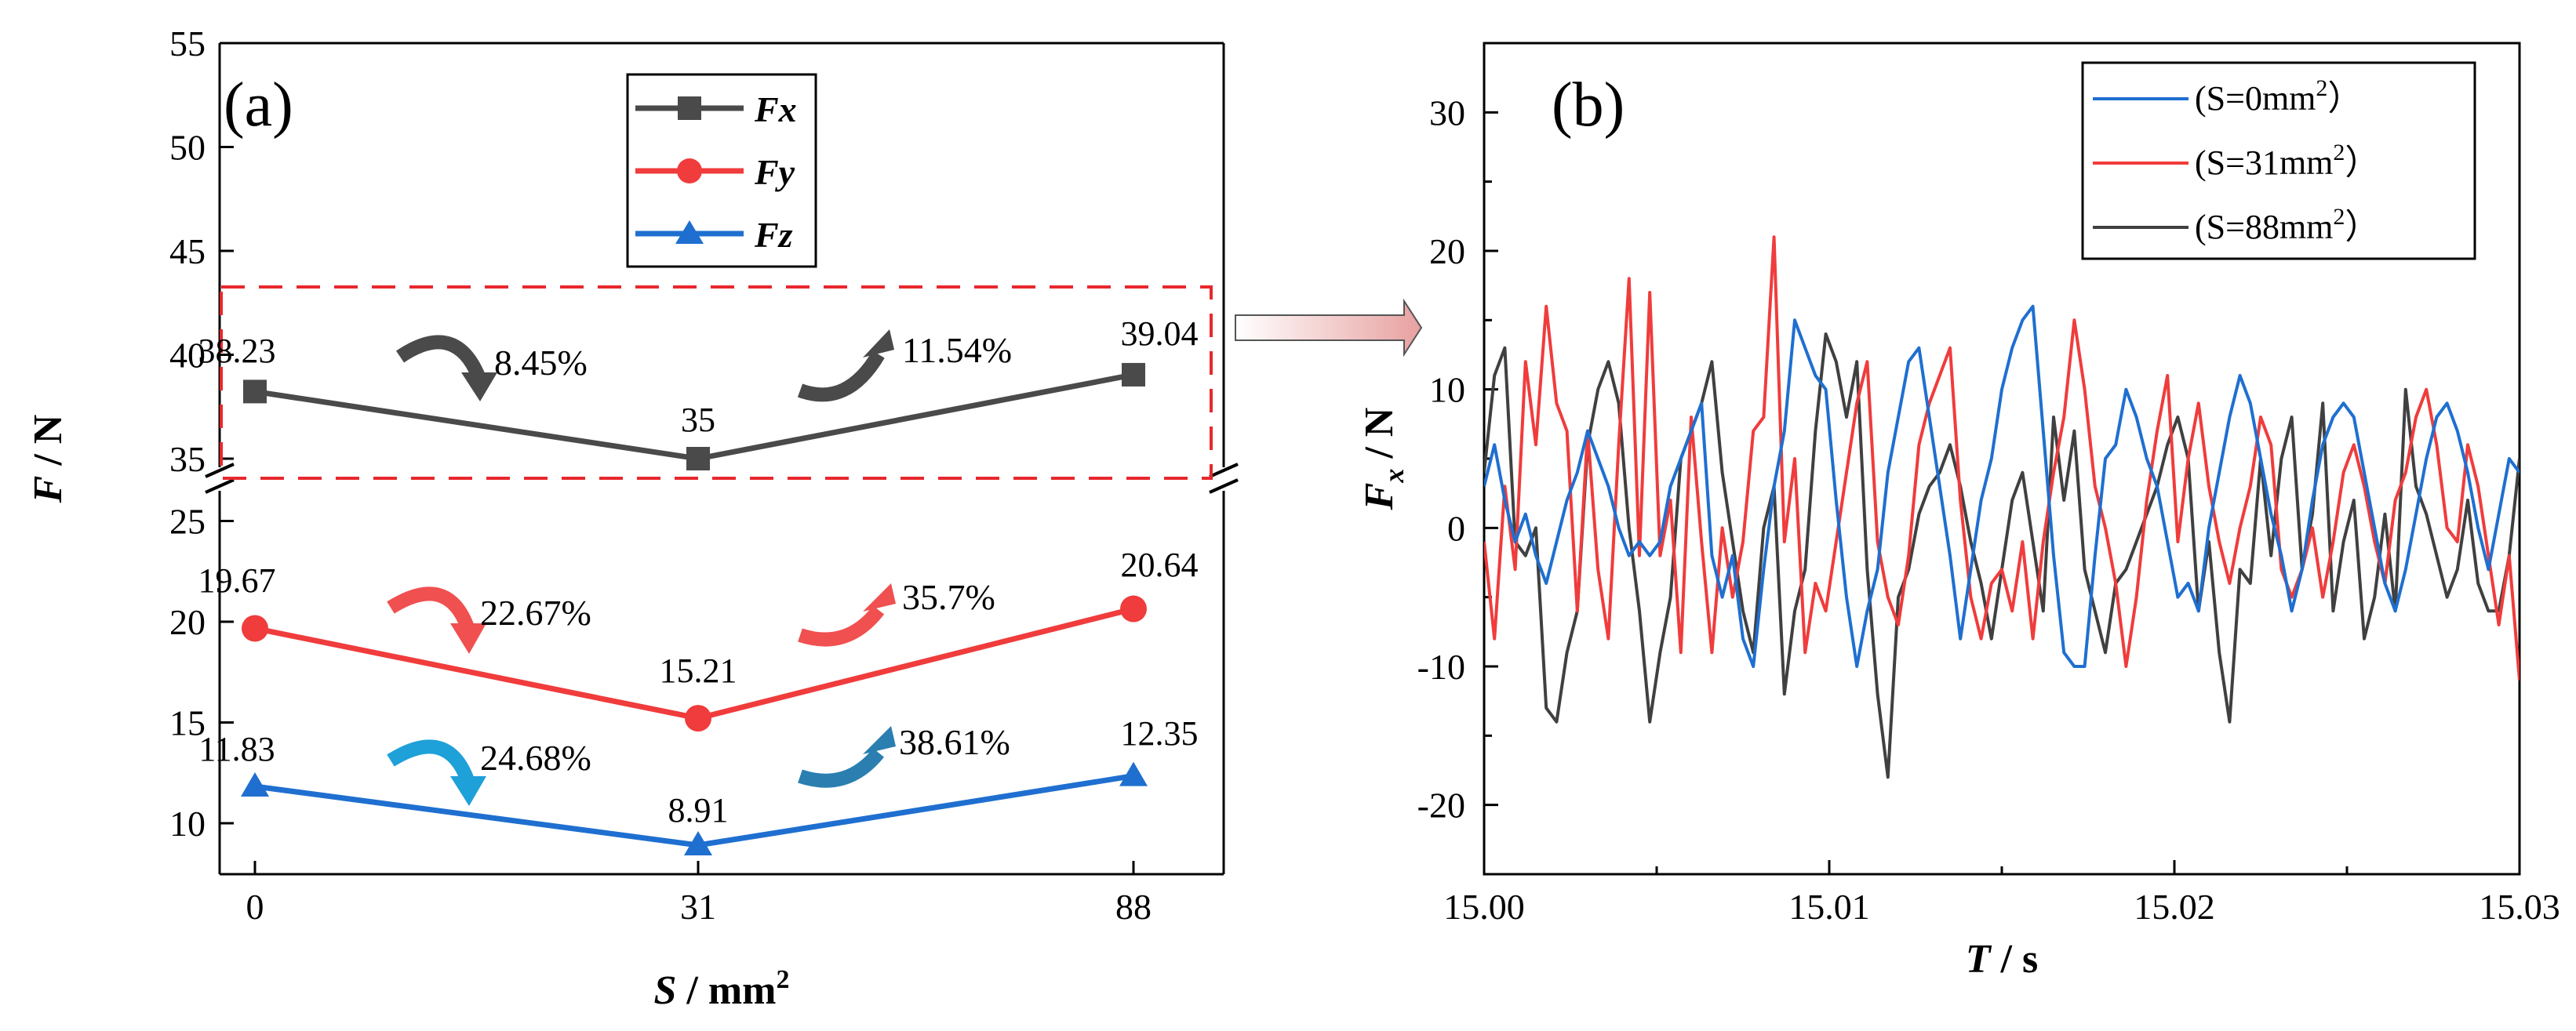 The height and width of the screenshot is (1031, 2576). I want to click on legend-s88-text: (S=88mm, so click(2264, 227).